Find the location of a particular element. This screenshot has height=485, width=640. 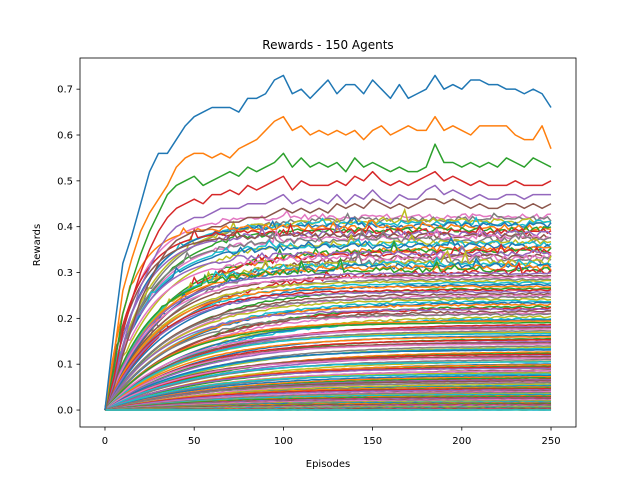

y-tick-label: 0.5 is located at coordinates (65, 181).